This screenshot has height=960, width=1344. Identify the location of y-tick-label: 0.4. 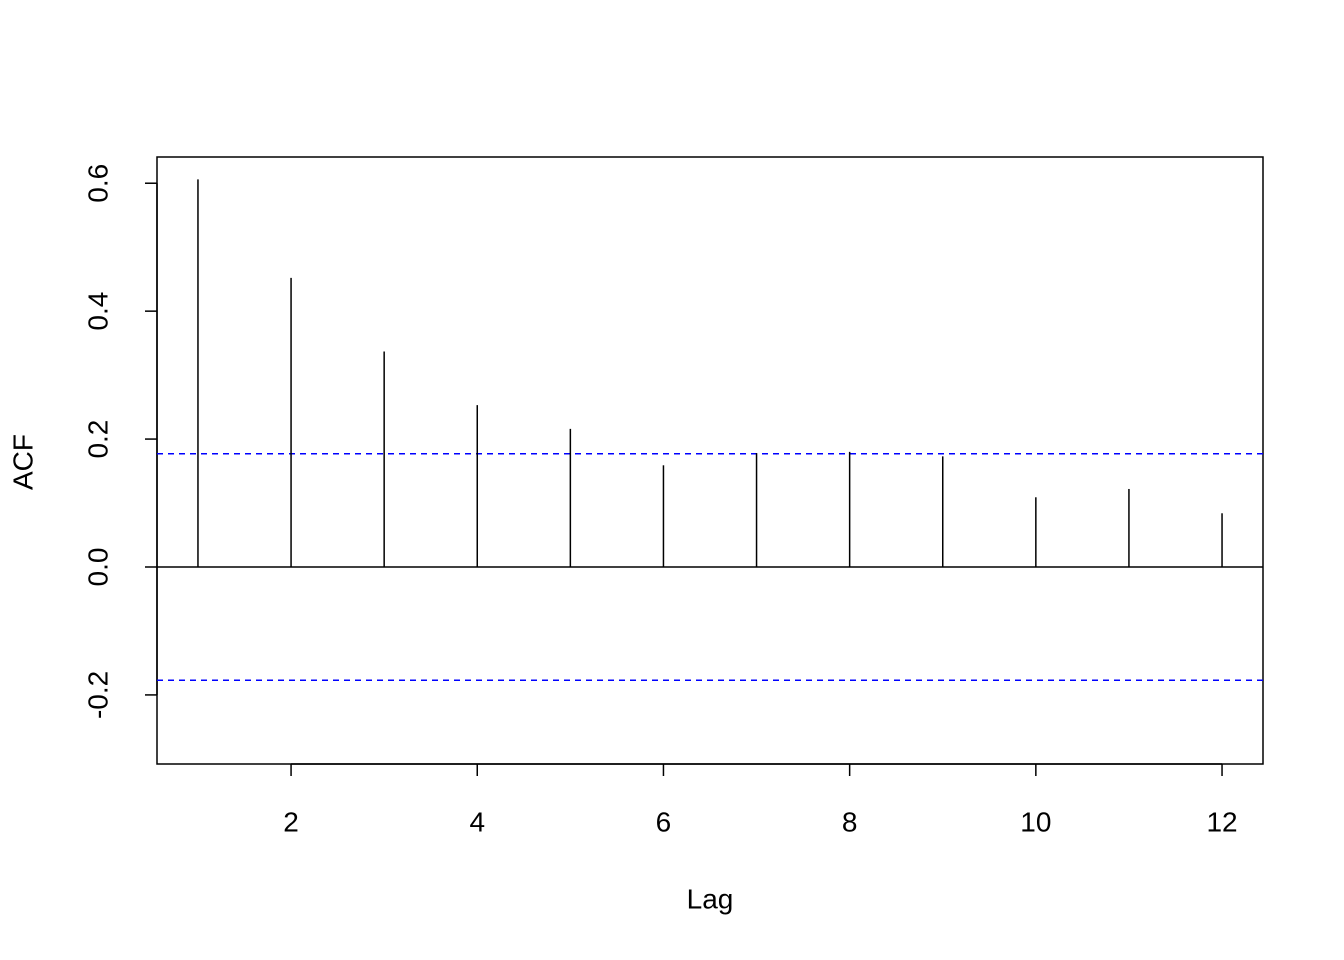
(97, 311).